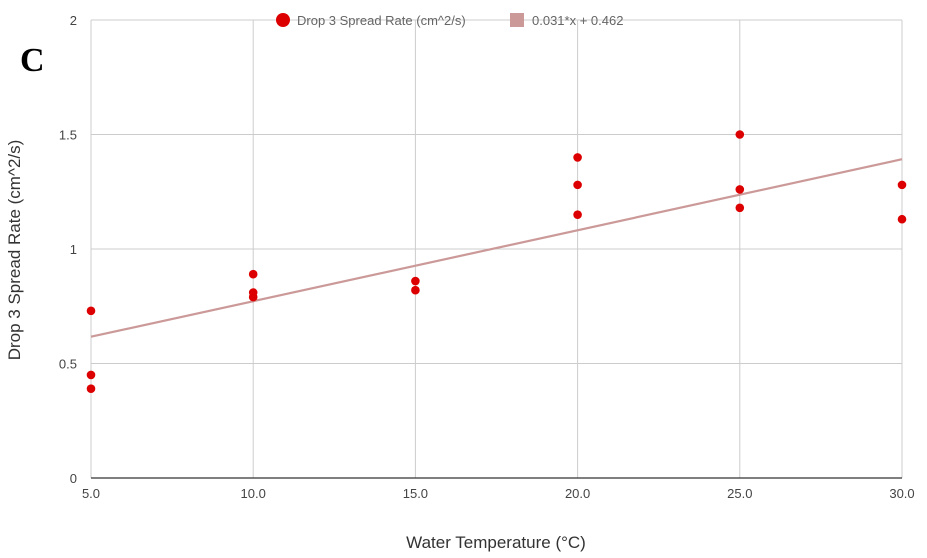 The width and height of the screenshot is (927, 558). I want to click on x-tick-label: 30.0, so click(901, 493).